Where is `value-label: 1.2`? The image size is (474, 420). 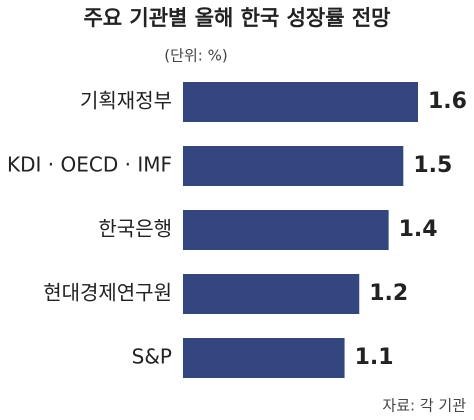 value-label: 1.2 is located at coordinates (388, 293).